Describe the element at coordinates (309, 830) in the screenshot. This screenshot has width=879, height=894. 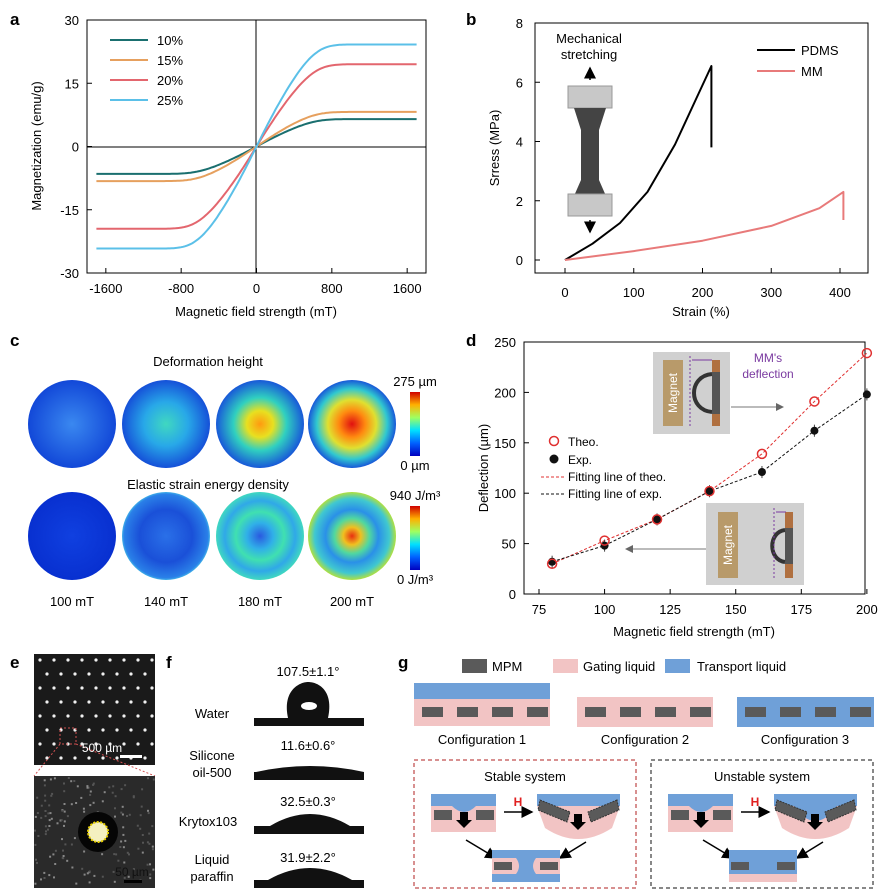
I see `substrate-krytox` at that location.